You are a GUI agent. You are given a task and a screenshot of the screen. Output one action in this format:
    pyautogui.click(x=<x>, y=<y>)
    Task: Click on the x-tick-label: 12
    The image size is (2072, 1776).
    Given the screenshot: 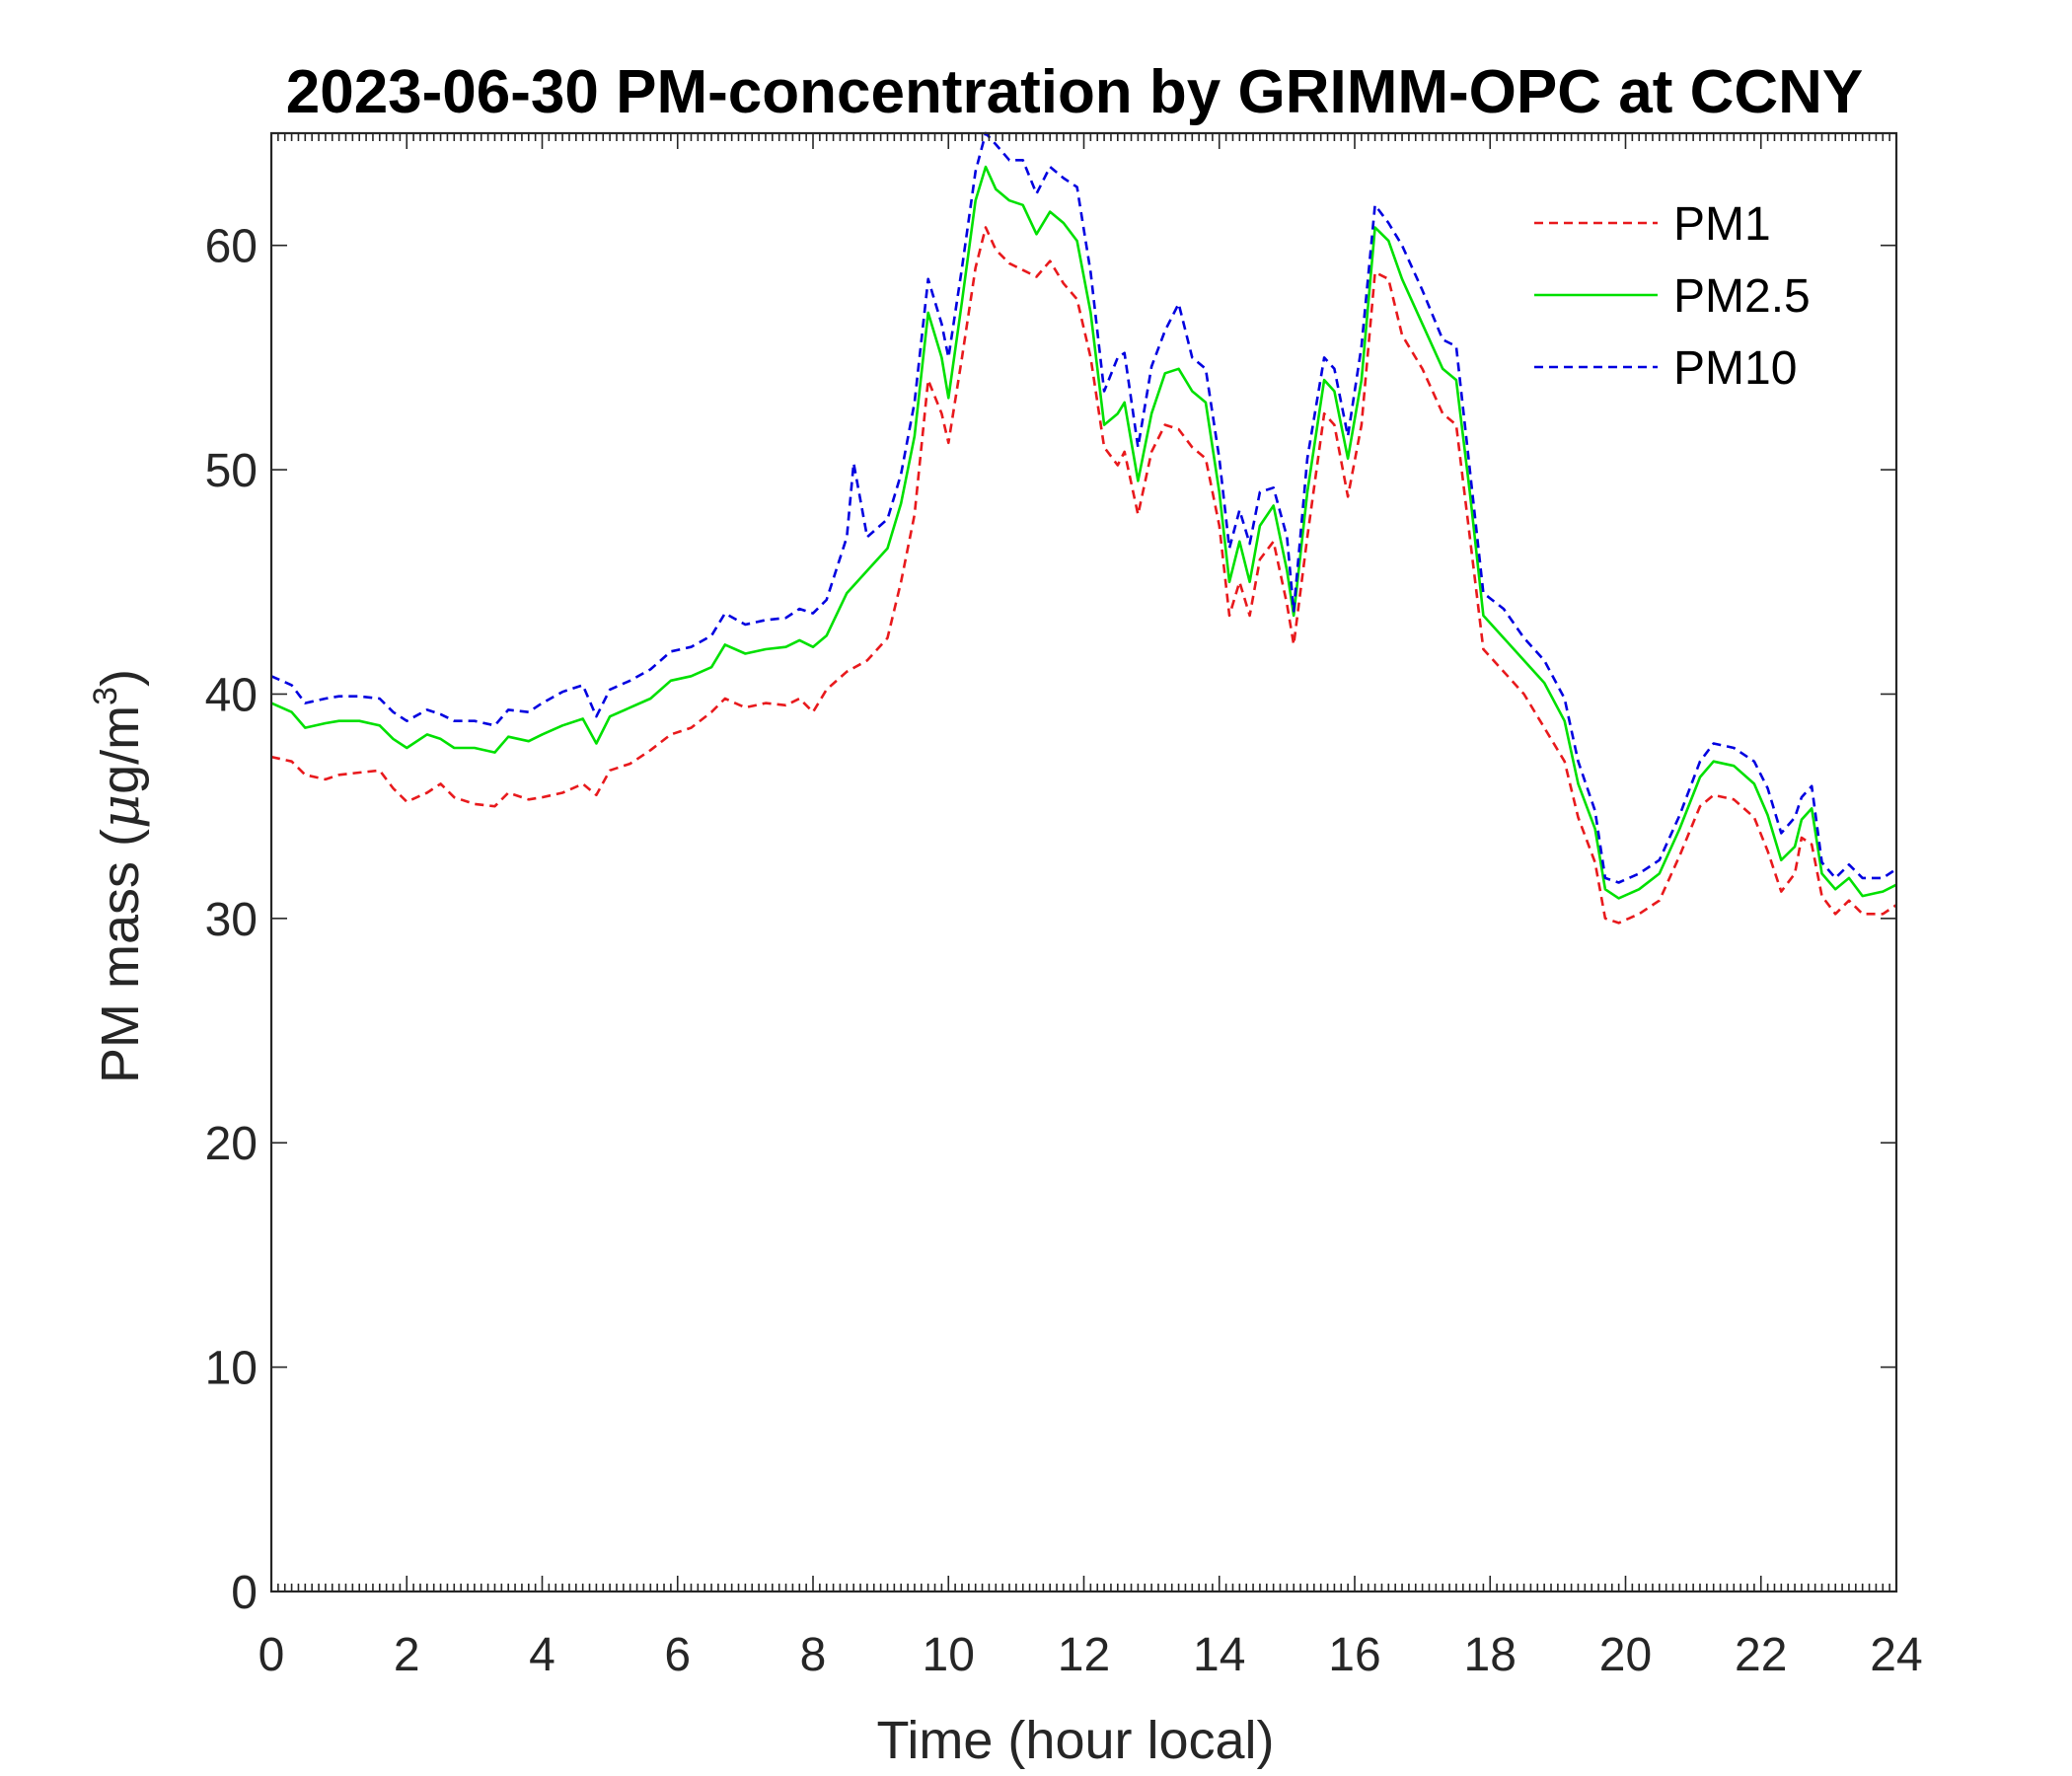 What is the action you would take?
    pyautogui.click(x=1084, y=1655)
    